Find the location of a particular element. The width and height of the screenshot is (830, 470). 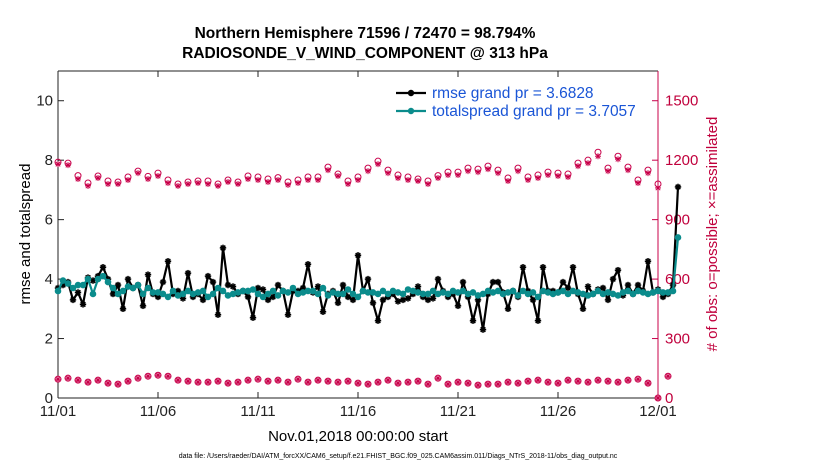

y2-axis-label: # of obs: o=possible; ×=assimilated is located at coordinates (712, 234).